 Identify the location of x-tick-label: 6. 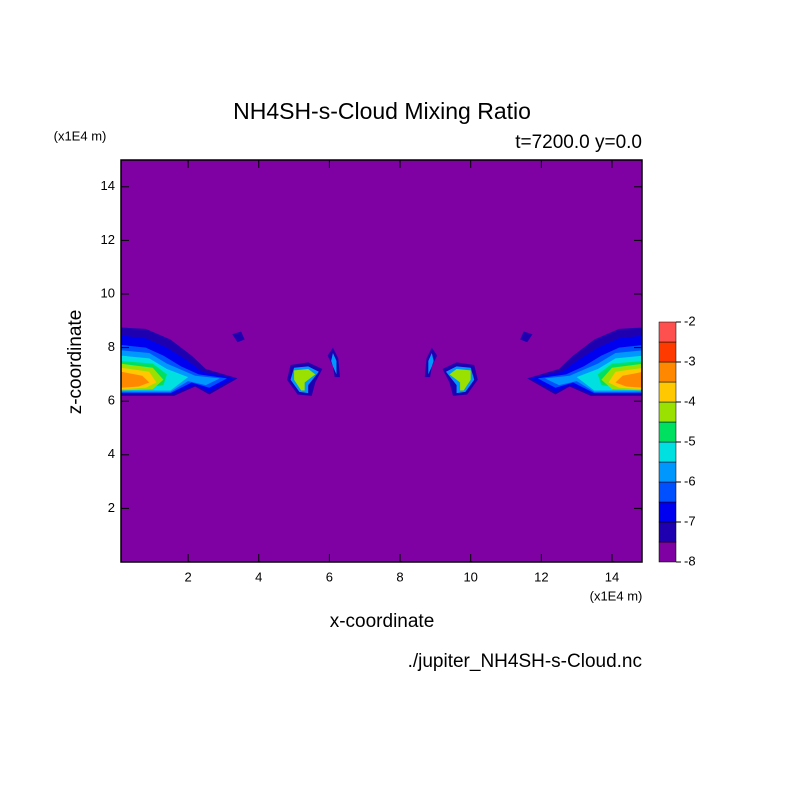
(329, 576).